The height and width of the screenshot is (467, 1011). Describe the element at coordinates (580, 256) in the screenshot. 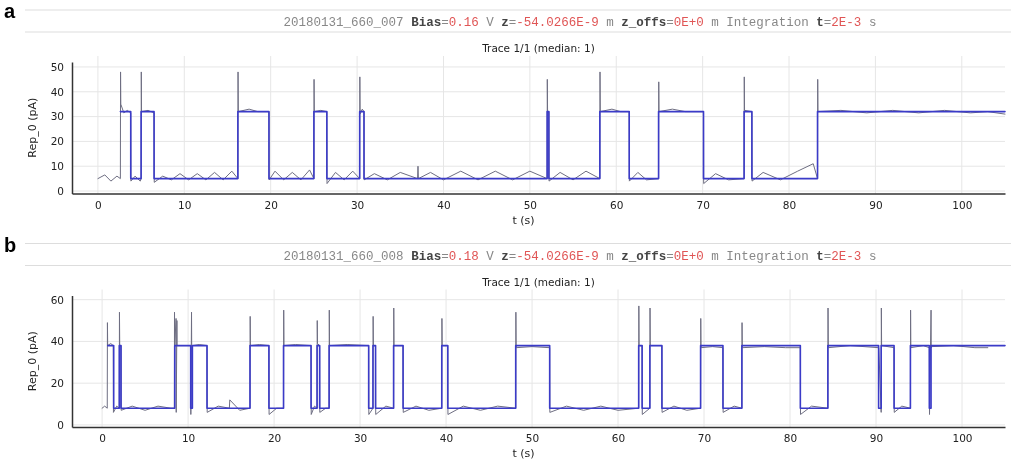

I see `chart-title: 20180131_660_008 Bias=0.18 V z=-54.0266E-9 m z_offs=0E+0 m Integration t=2E-3 s` at that location.